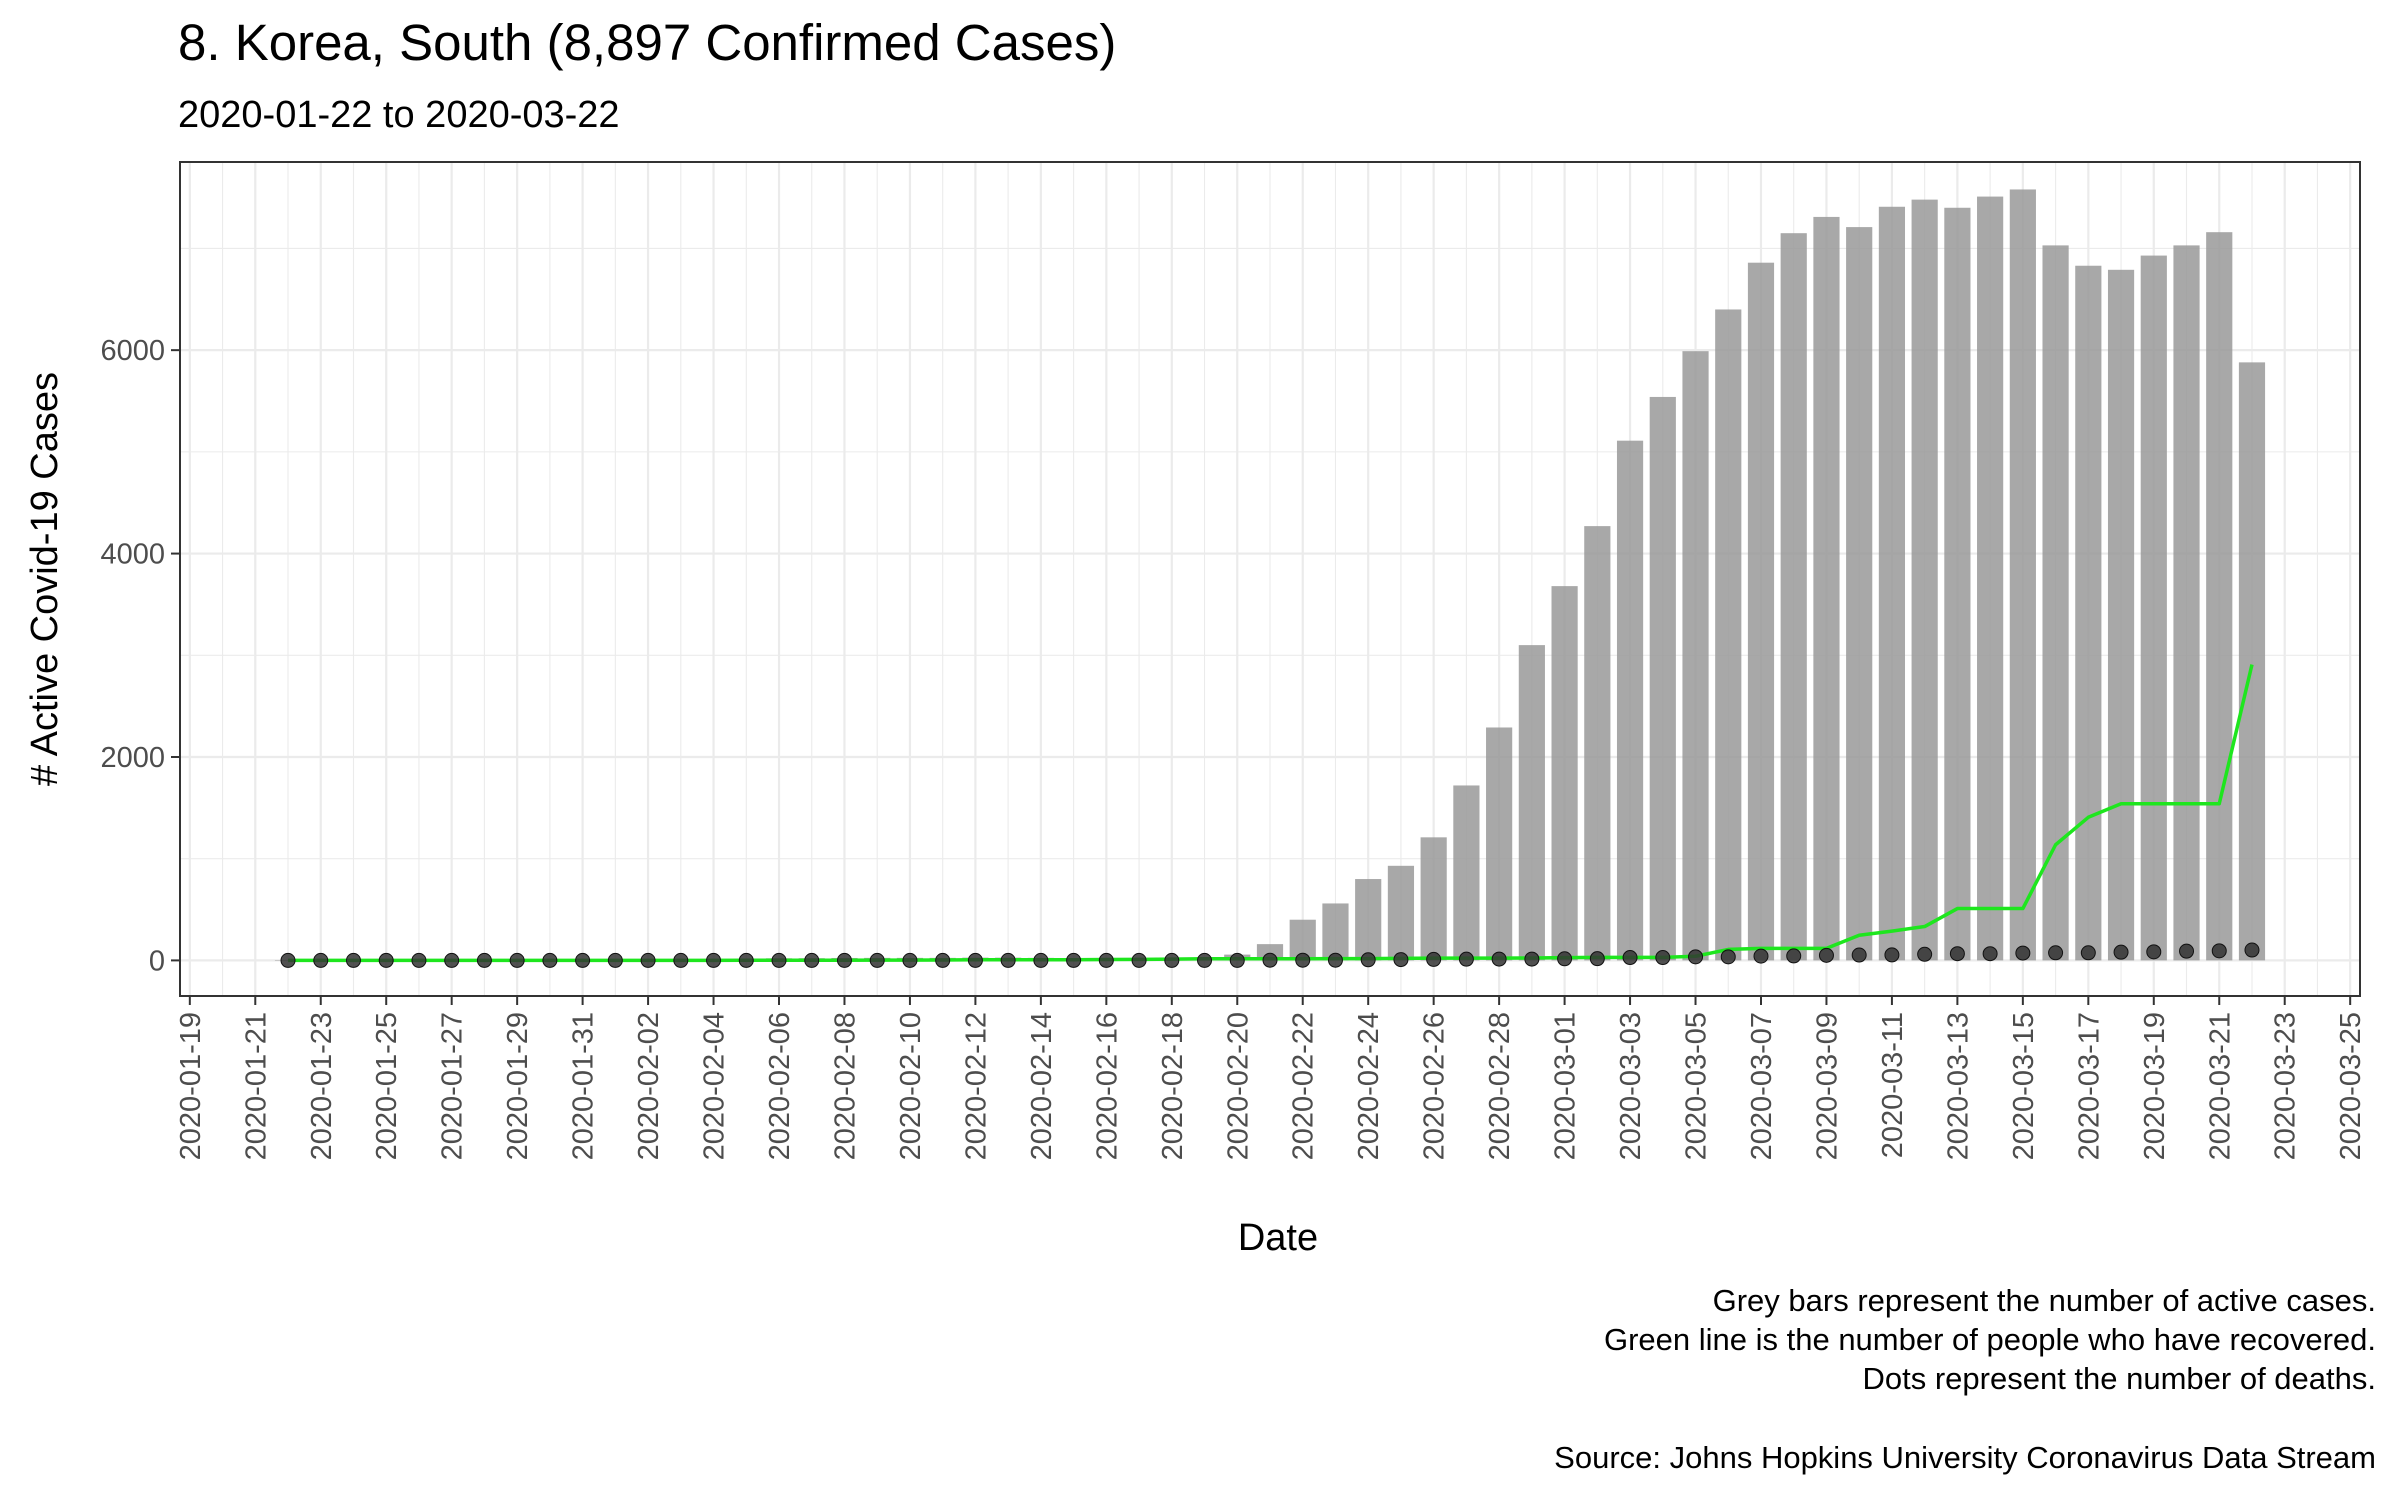 This screenshot has height=1500, width=2400. What do you see at coordinates (2089, 1086) in the screenshot?
I see `x-tick-label: 2020-03-17` at bounding box center [2089, 1086].